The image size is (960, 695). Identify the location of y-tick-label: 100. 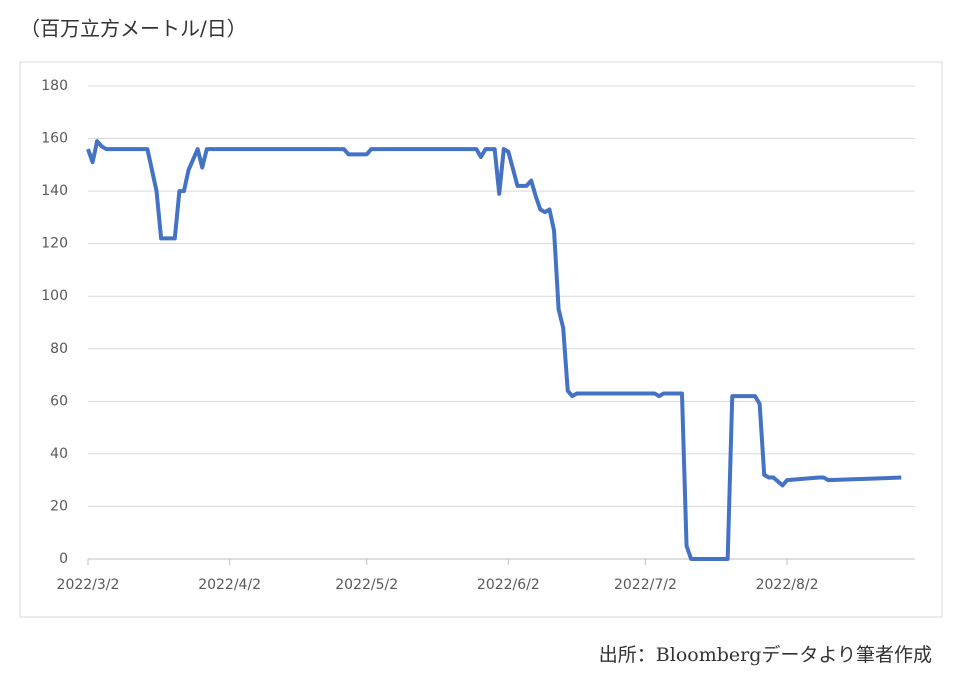
(54, 296).